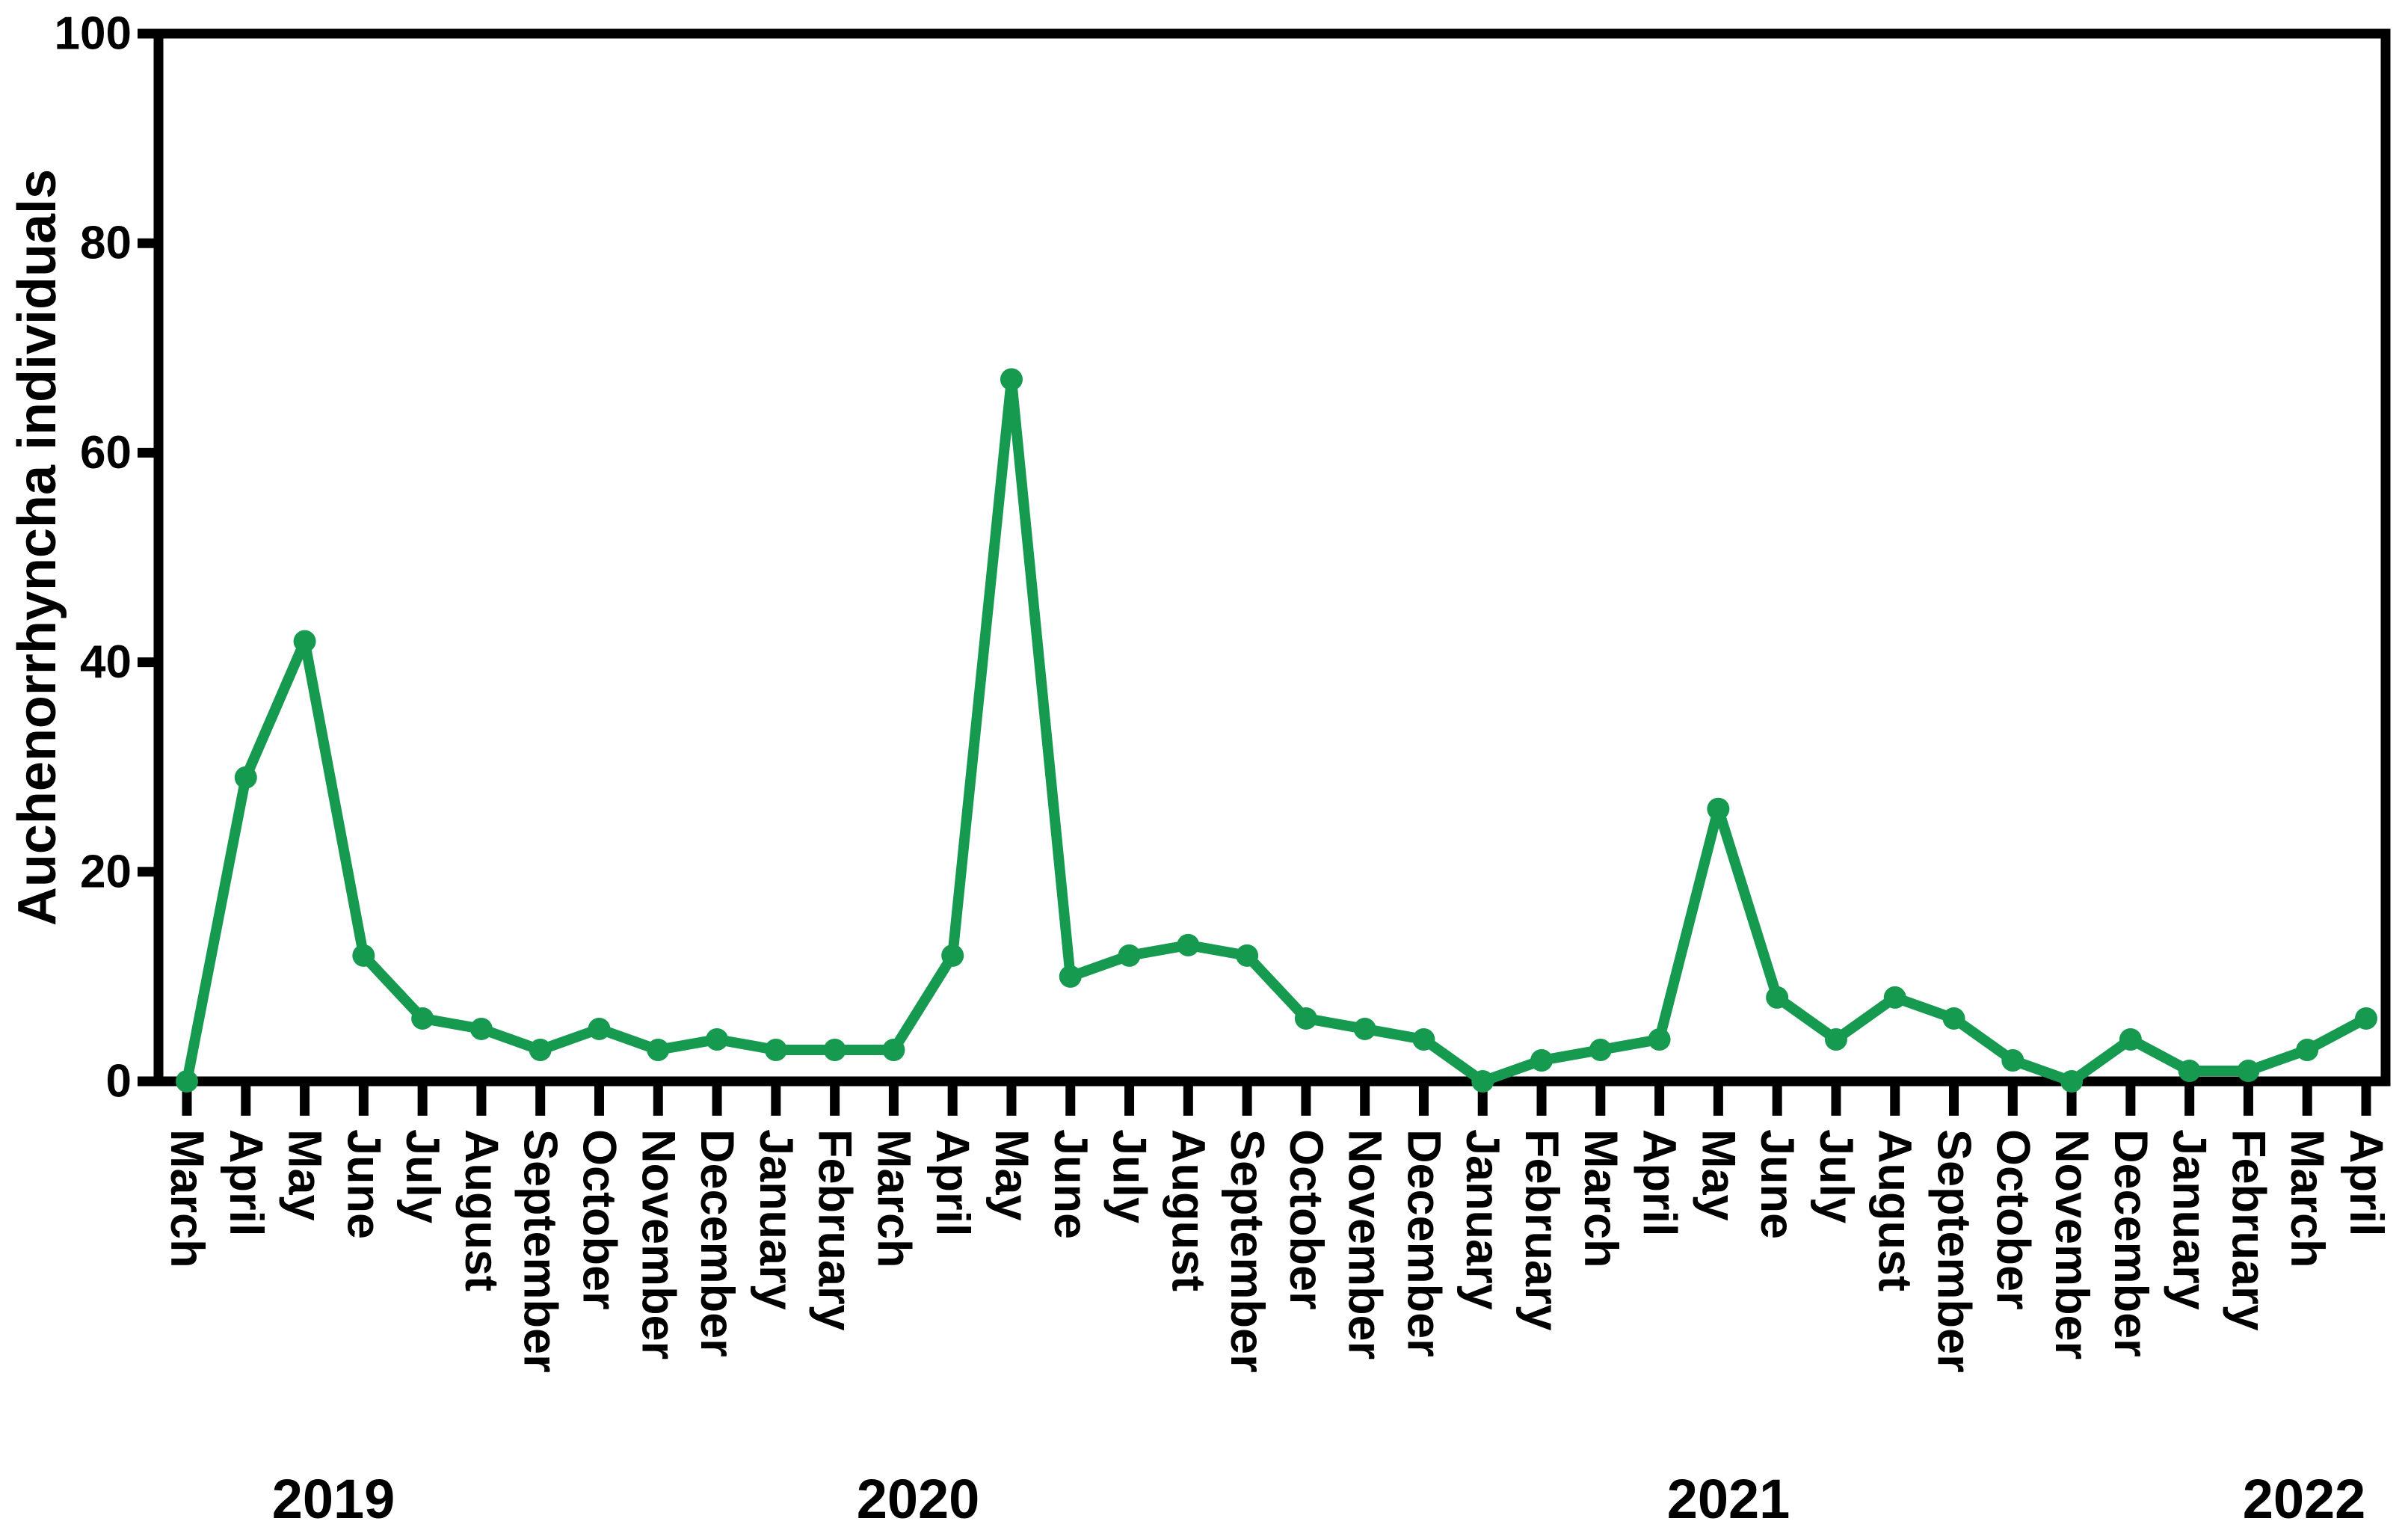  I want to click on y-tick-label: 20, so click(106, 871).